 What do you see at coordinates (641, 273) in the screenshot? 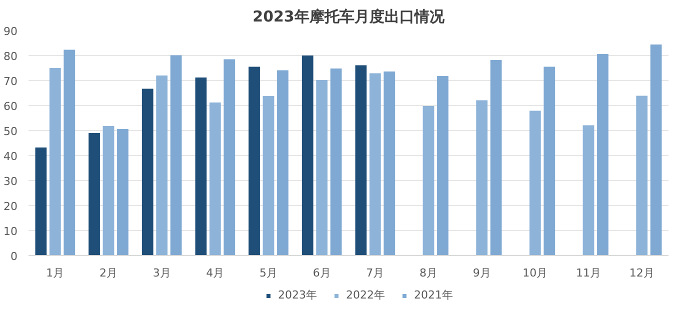
I see `x-tick-label: 12月` at bounding box center [641, 273].